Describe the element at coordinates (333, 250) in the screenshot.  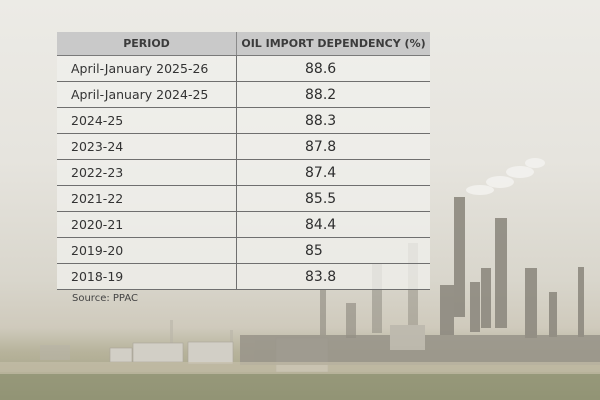
I see `value-cell: 85` at that location.